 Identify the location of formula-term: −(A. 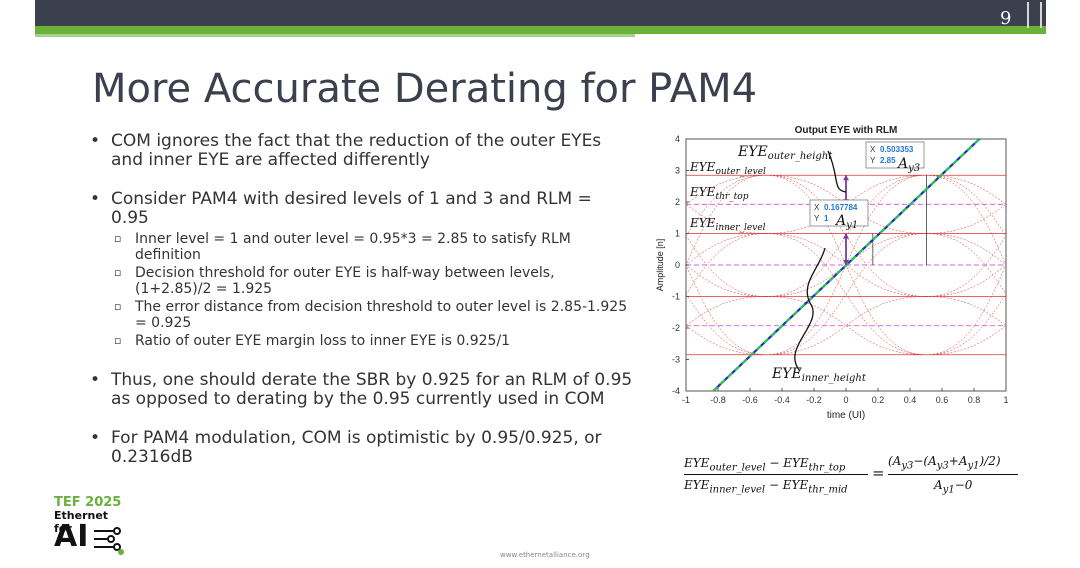
(925, 461).